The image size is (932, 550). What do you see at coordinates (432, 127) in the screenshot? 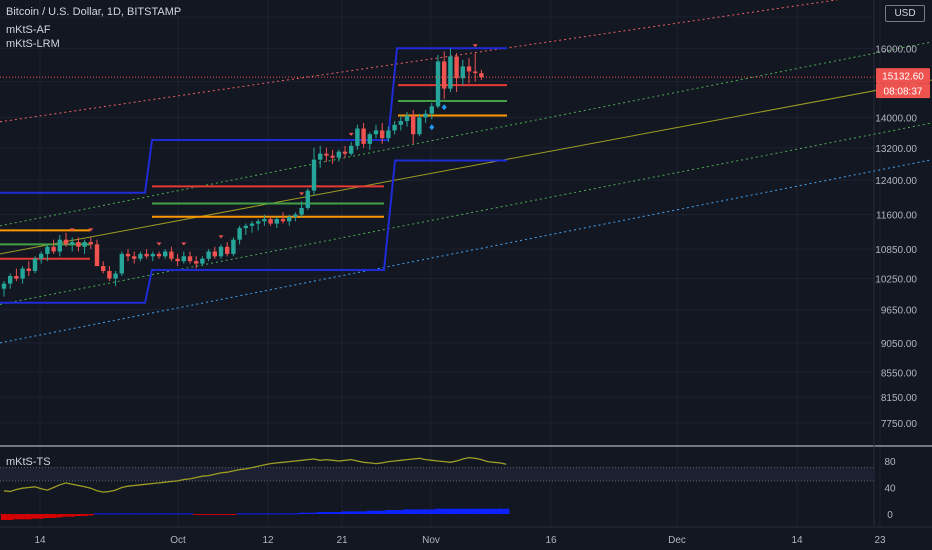
I see `buy-marker` at bounding box center [432, 127].